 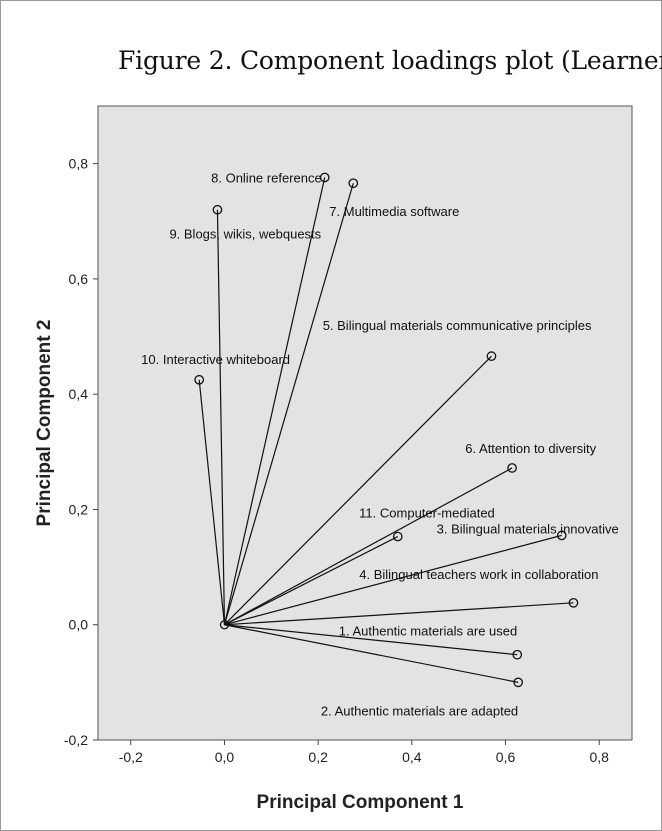 What do you see at coordinates (79, 625) in the screenshot?
I see `y-tick-label: 0,0` at bounding box center [79, 625].